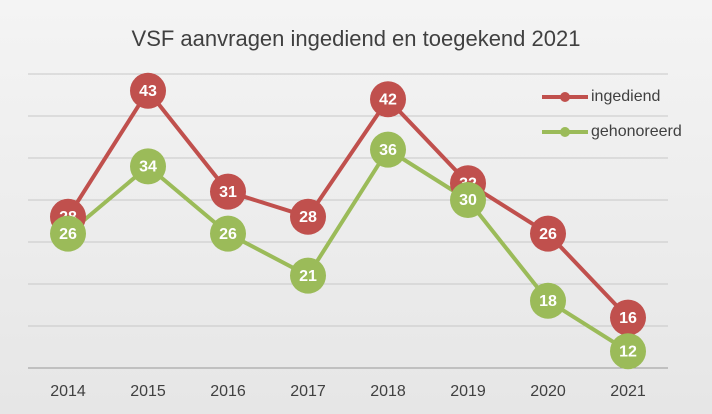 This screenshot has height=414, width=712. I want to click on data-label: 18, so click(548, 301).